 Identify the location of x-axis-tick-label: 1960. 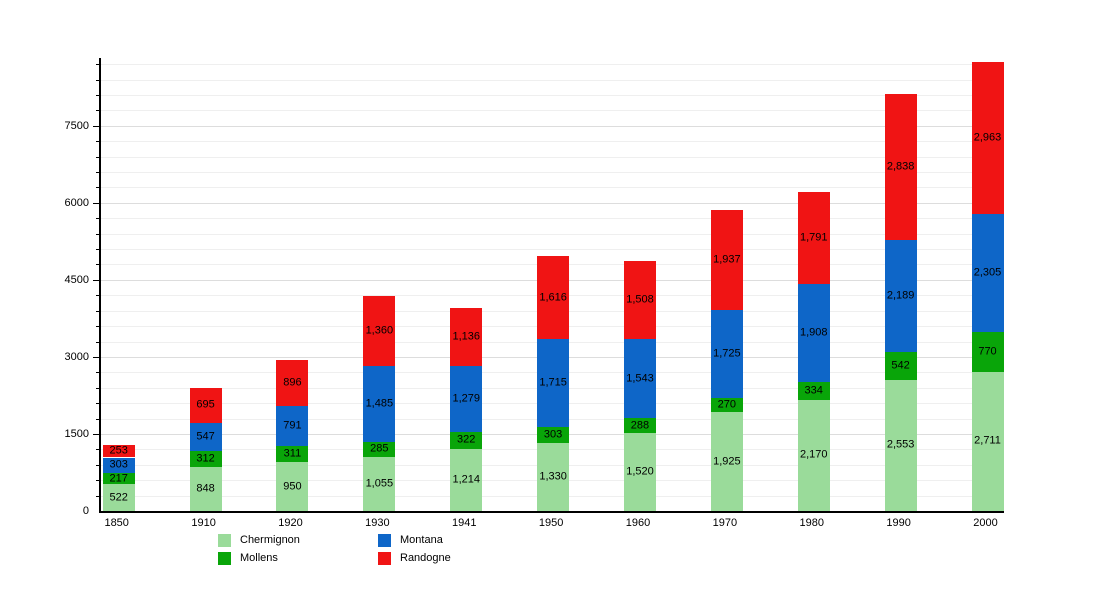
(638, 523).